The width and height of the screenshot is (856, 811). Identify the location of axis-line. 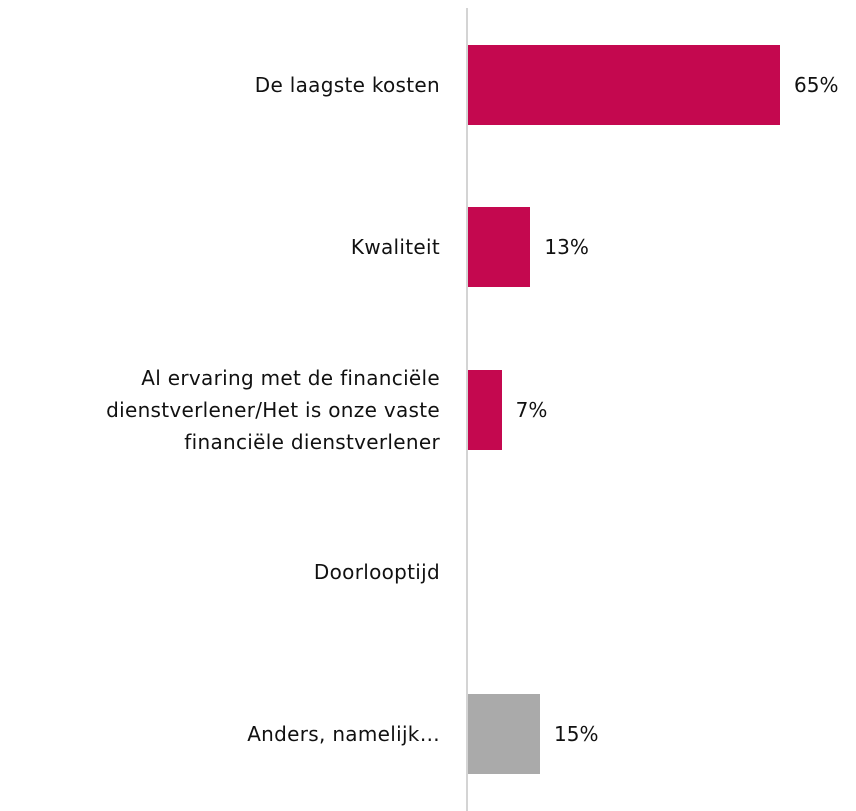
(467, 409).